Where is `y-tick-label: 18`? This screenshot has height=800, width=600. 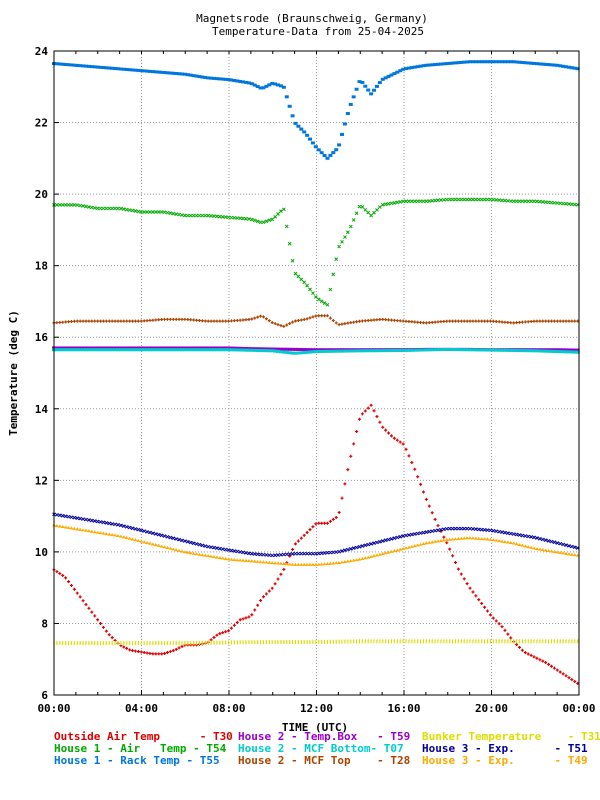
y-tick-label: 18 is located at coordinates (41, 266).